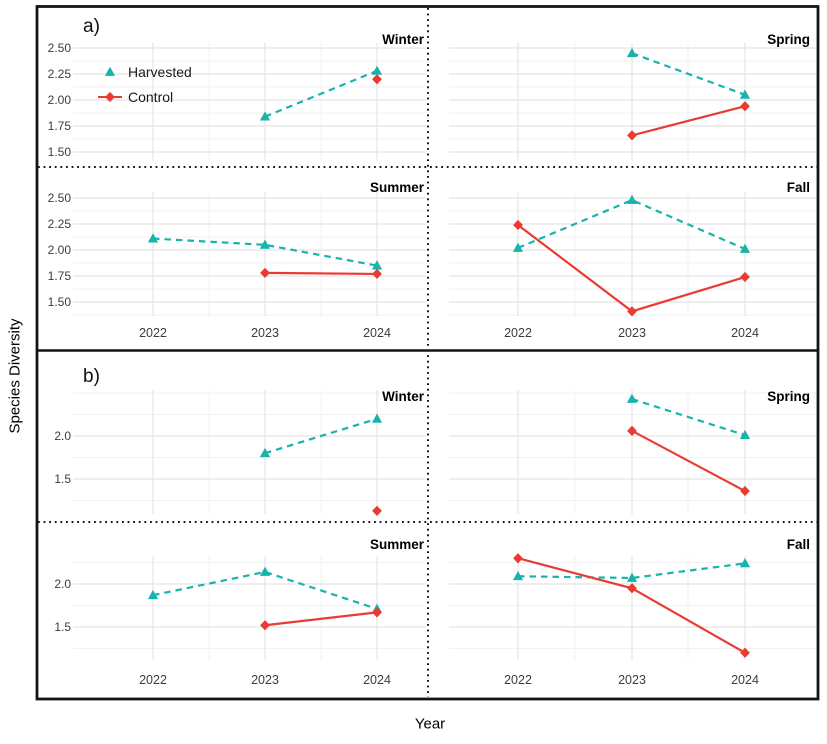 This screenshot has height=744, width=827. I want to click on legend-label: Control, so click(150, 97).